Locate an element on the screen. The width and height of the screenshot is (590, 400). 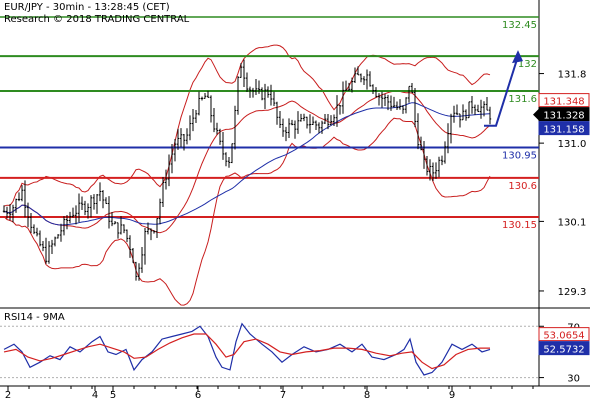
level-label: 130.15 is located at coordinates (519, 225).